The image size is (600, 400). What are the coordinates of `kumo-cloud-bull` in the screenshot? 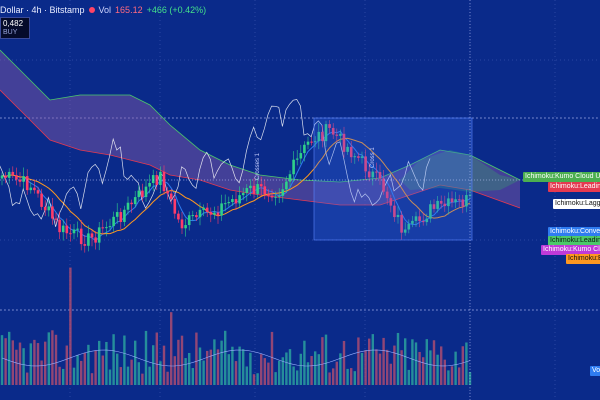 It's located at (460, 171).